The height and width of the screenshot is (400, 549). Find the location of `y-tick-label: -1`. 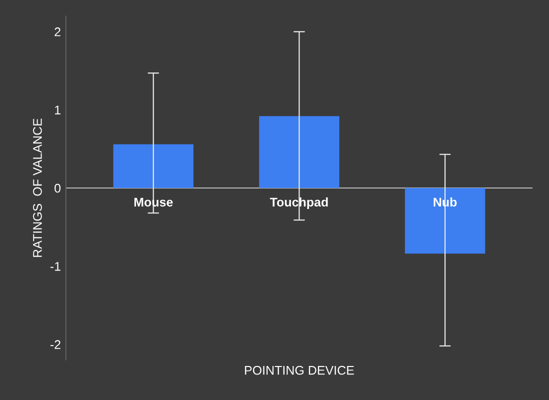

y-tick-label: -1 is located at coordinates (55, 266).